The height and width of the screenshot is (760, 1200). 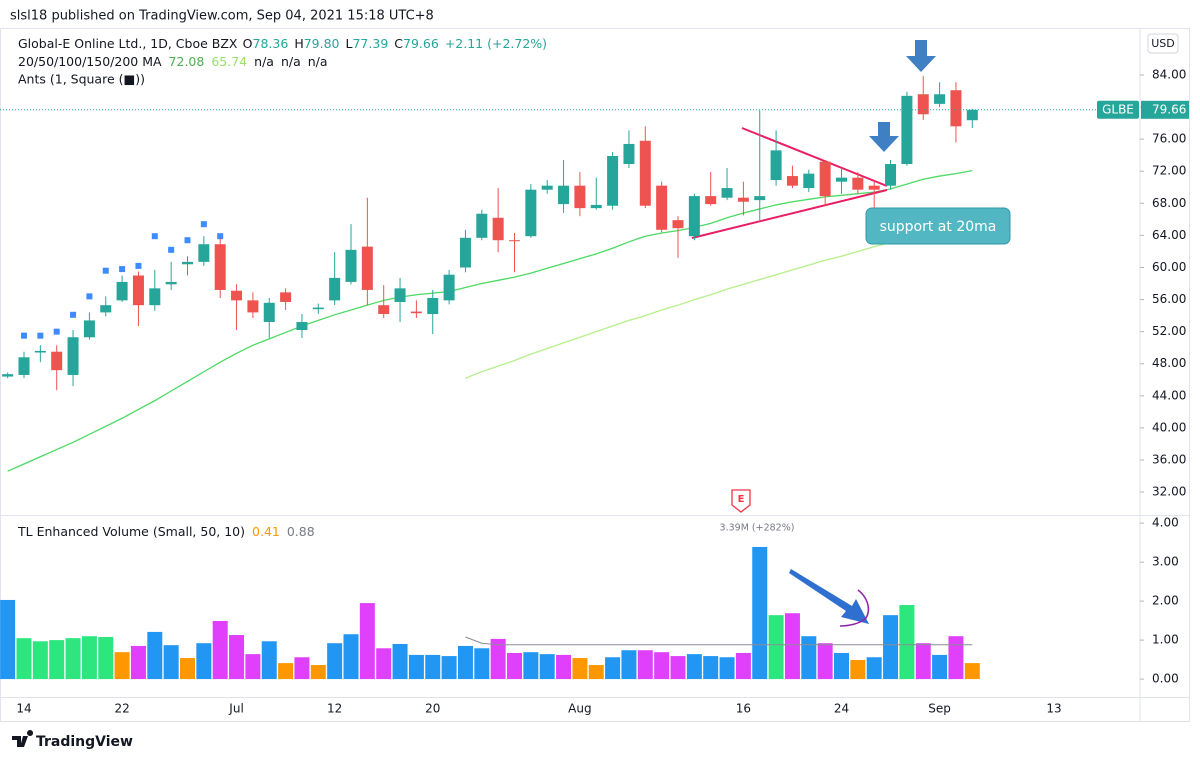 I want to click on ohlc-key: C, so click(x=398, y=43).